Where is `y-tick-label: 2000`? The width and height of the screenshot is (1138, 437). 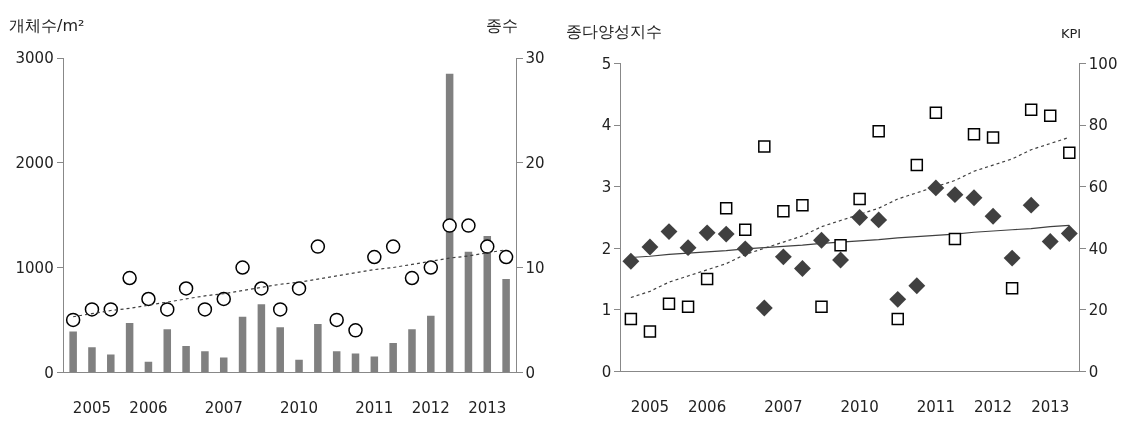
y-tick-label: 2000 is located at coordinates (34, 163).